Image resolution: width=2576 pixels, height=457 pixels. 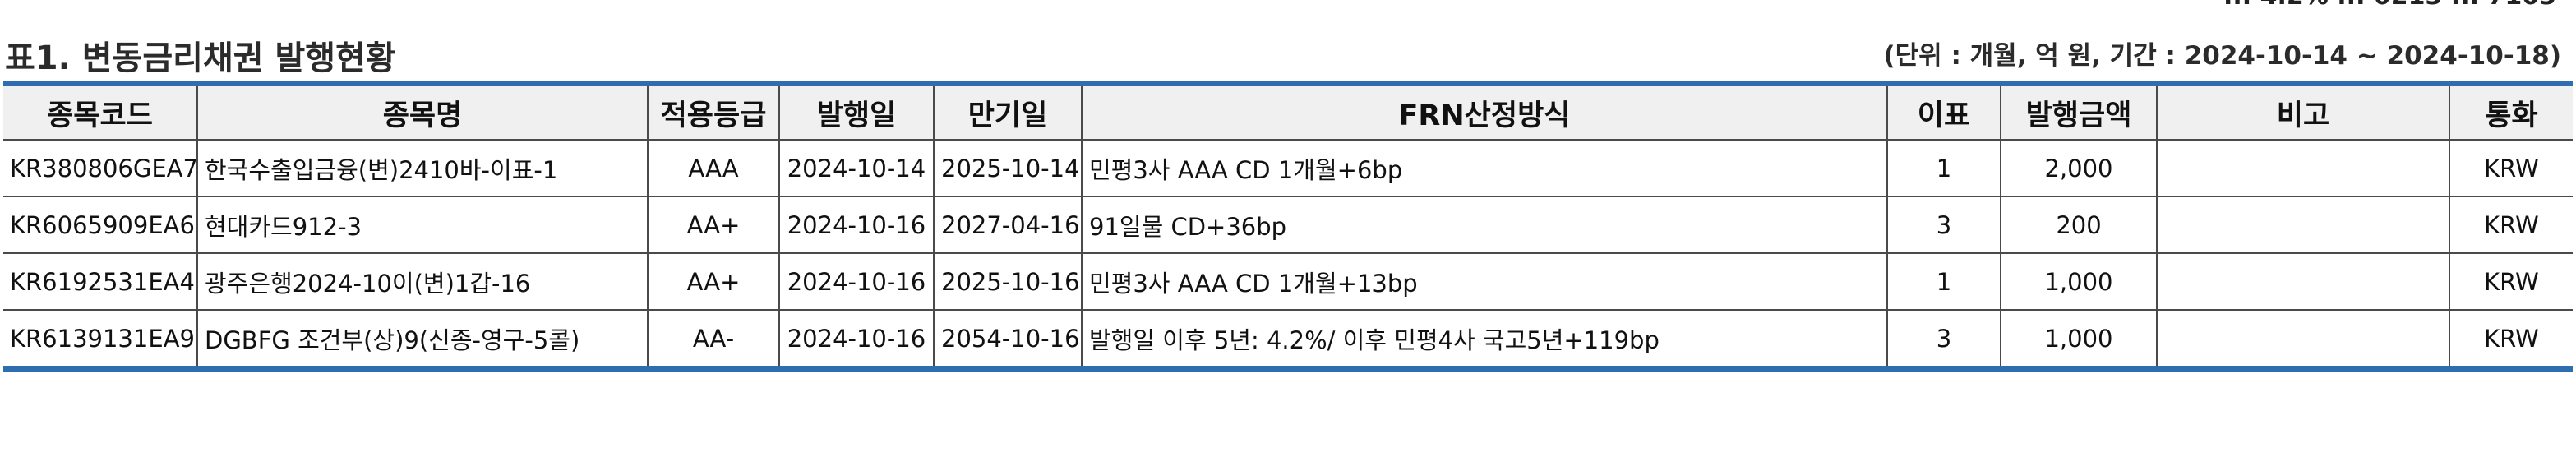 I want to click on cell-code: KR6139131EA9, so click(x=101, y=337).